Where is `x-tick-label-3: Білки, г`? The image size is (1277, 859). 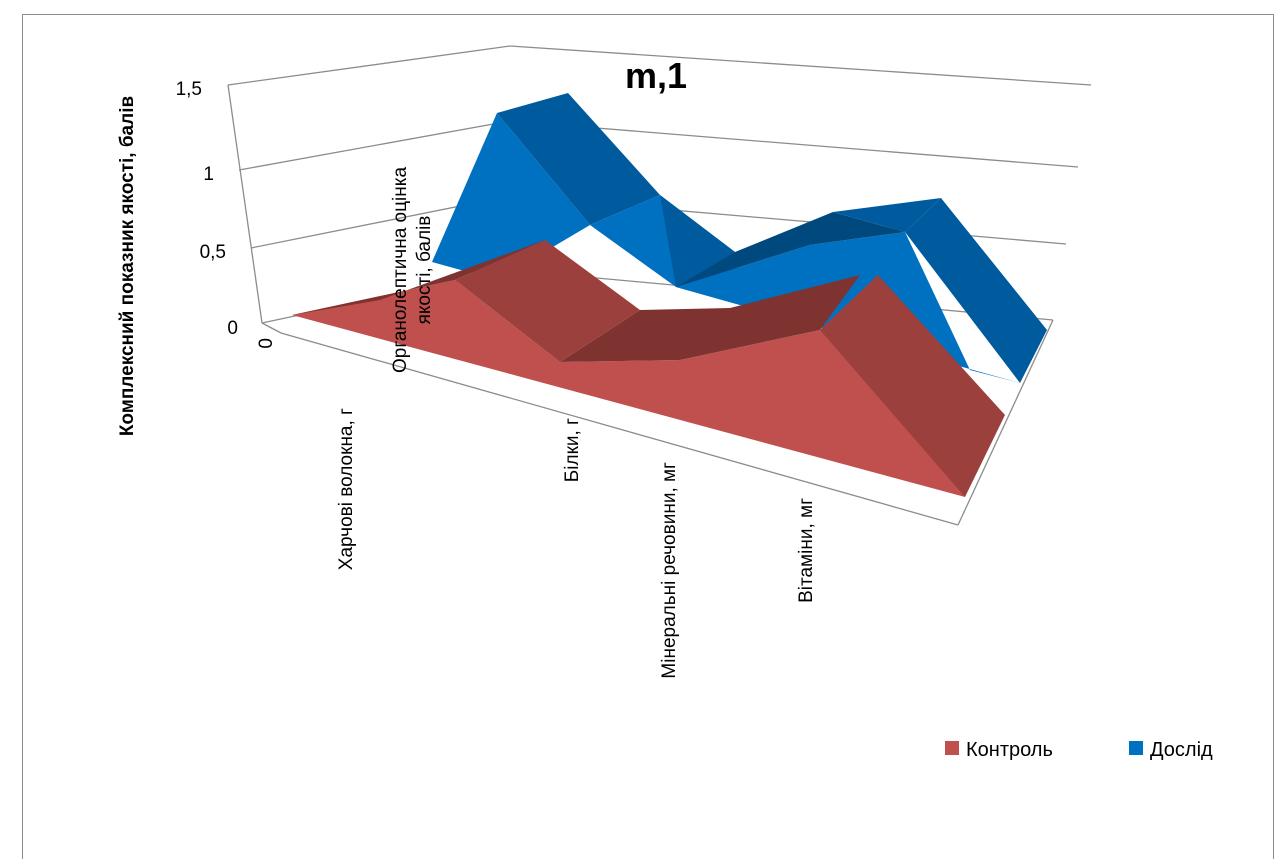
x-tick-label-3: Білки, г is located at coordinates (572, 450).